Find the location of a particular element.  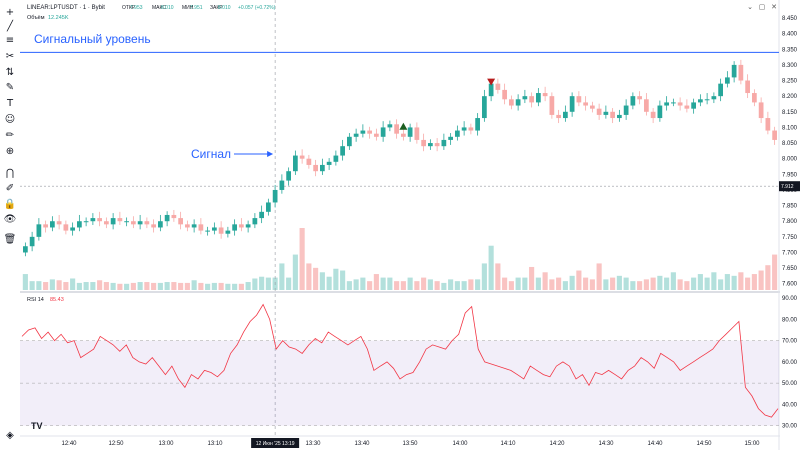

chevron-down-icon: ⌄ is located at coordinates (750, 7).